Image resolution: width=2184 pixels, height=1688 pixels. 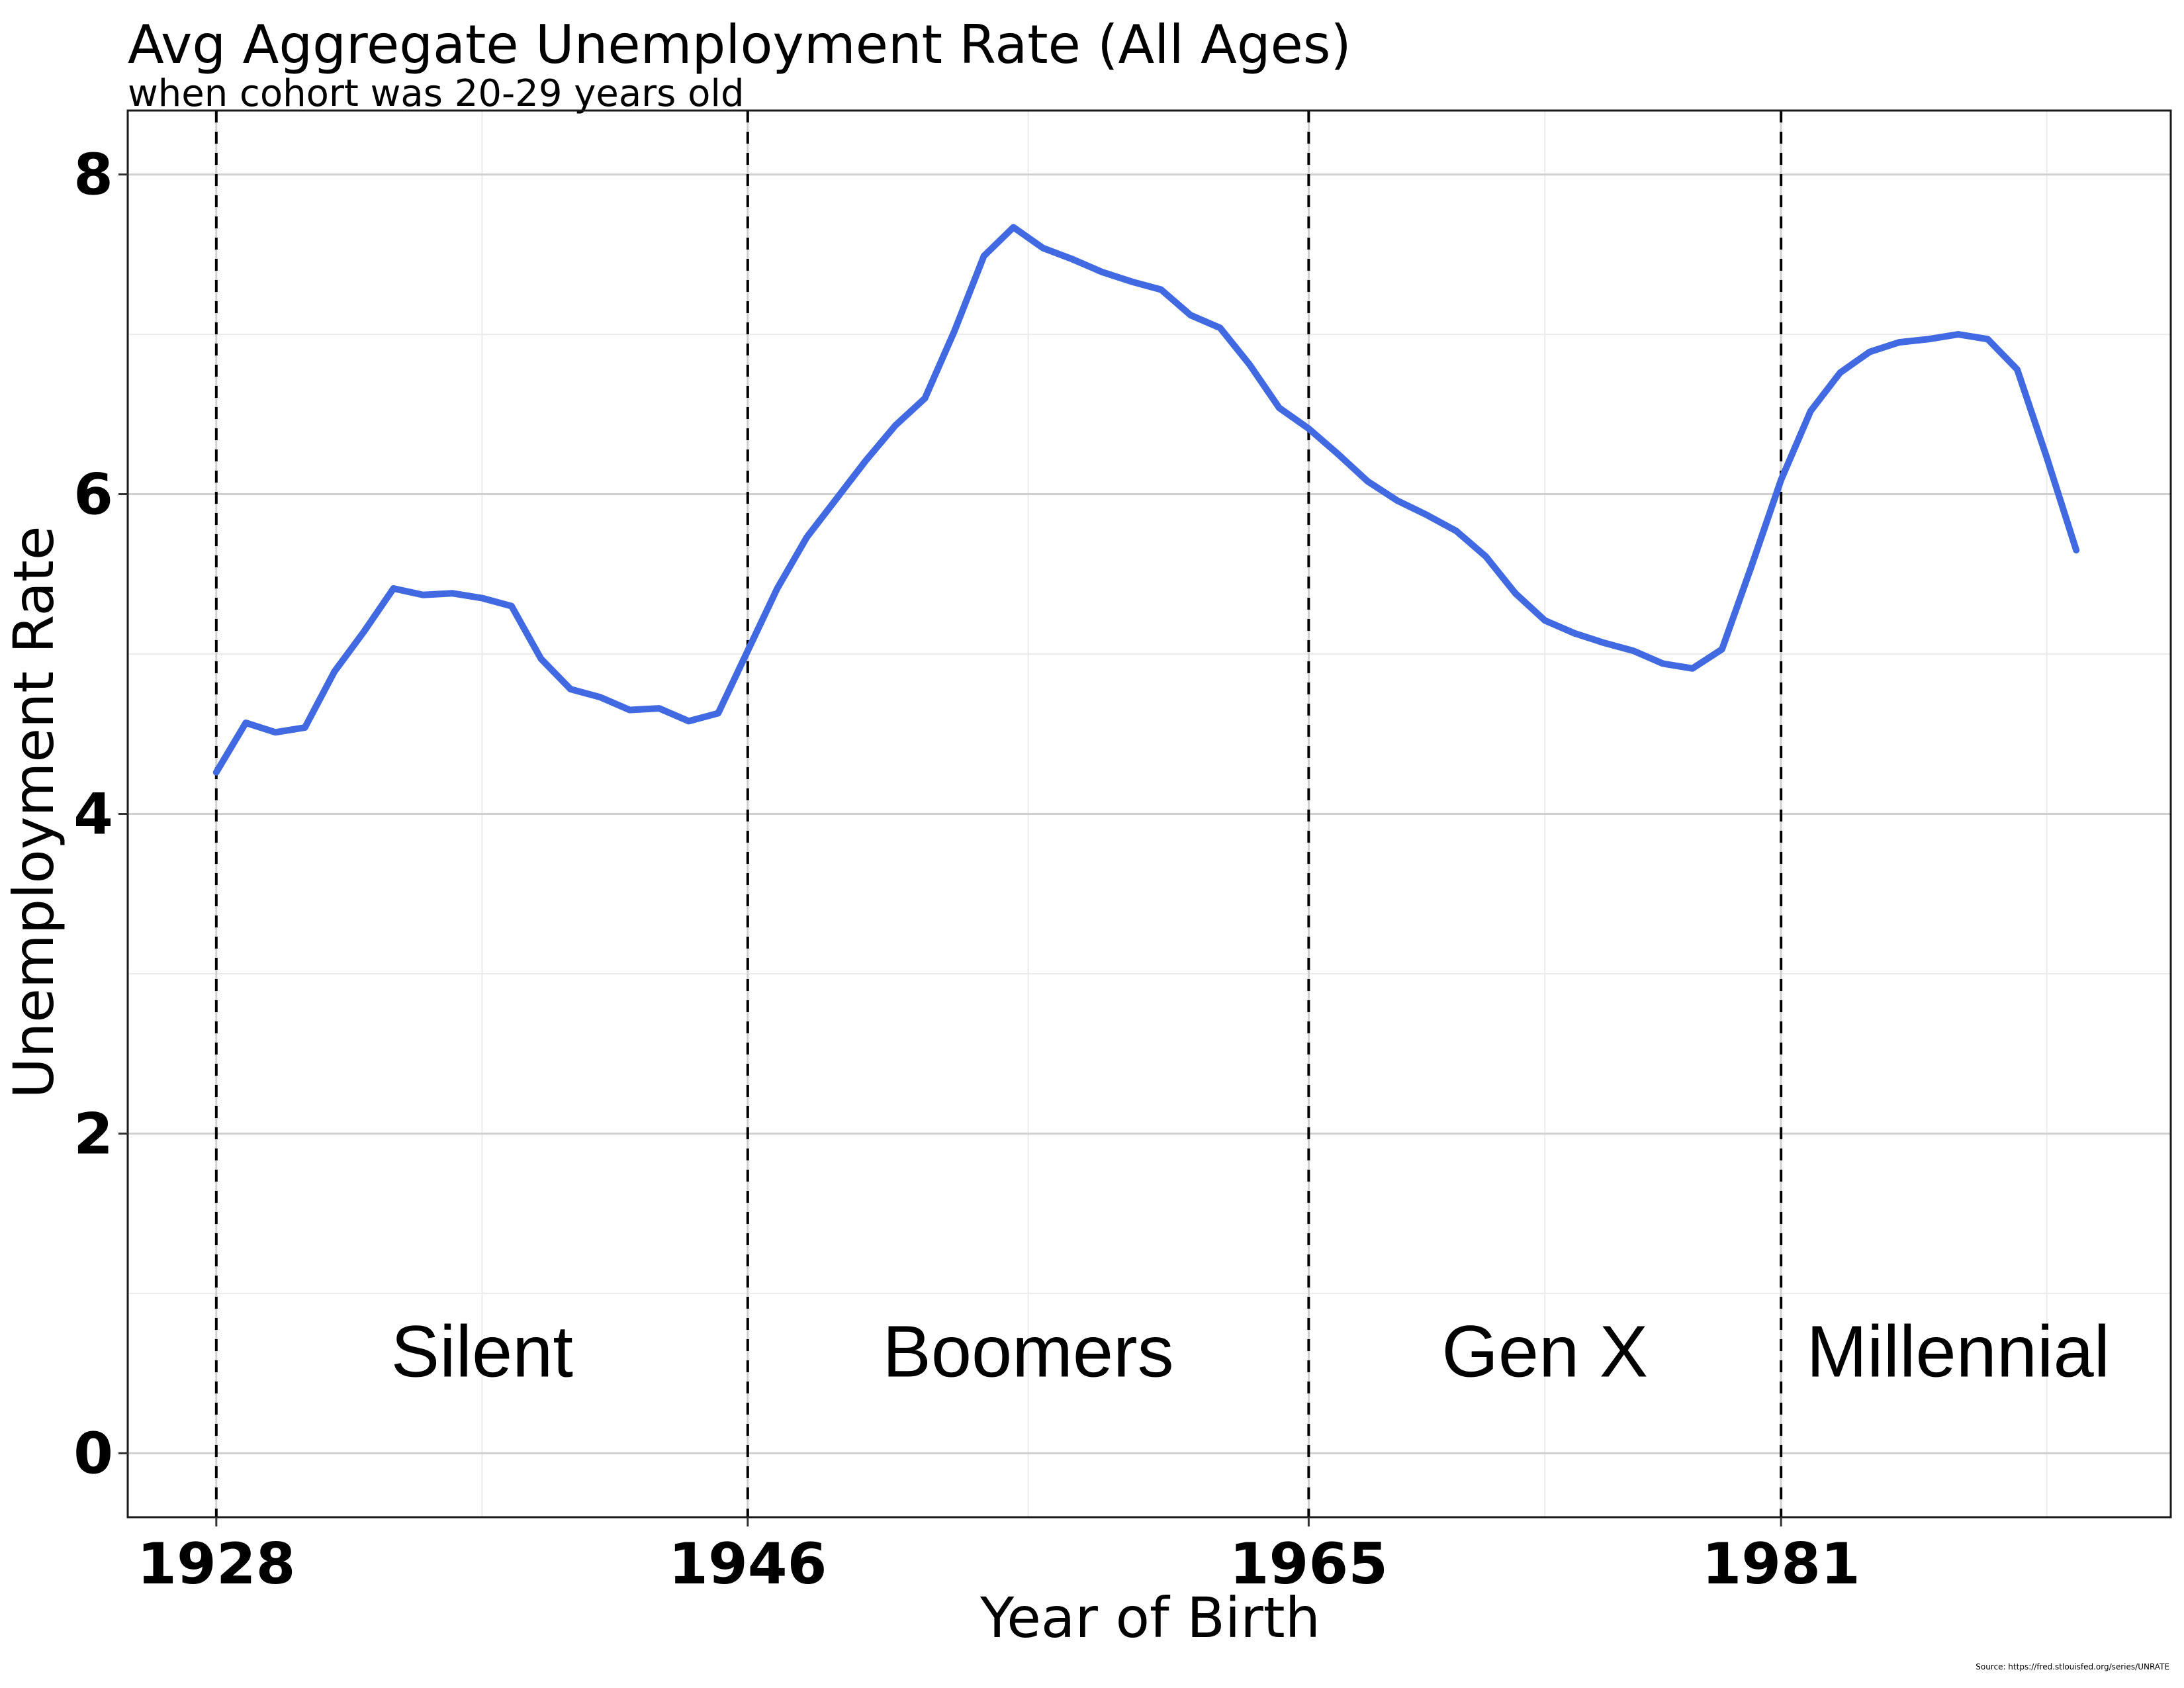 What do you see at coordinates (1544, 1352) in the screenshot?
I see `generation-label: Gen X` at bounding box center [1544, 1352].